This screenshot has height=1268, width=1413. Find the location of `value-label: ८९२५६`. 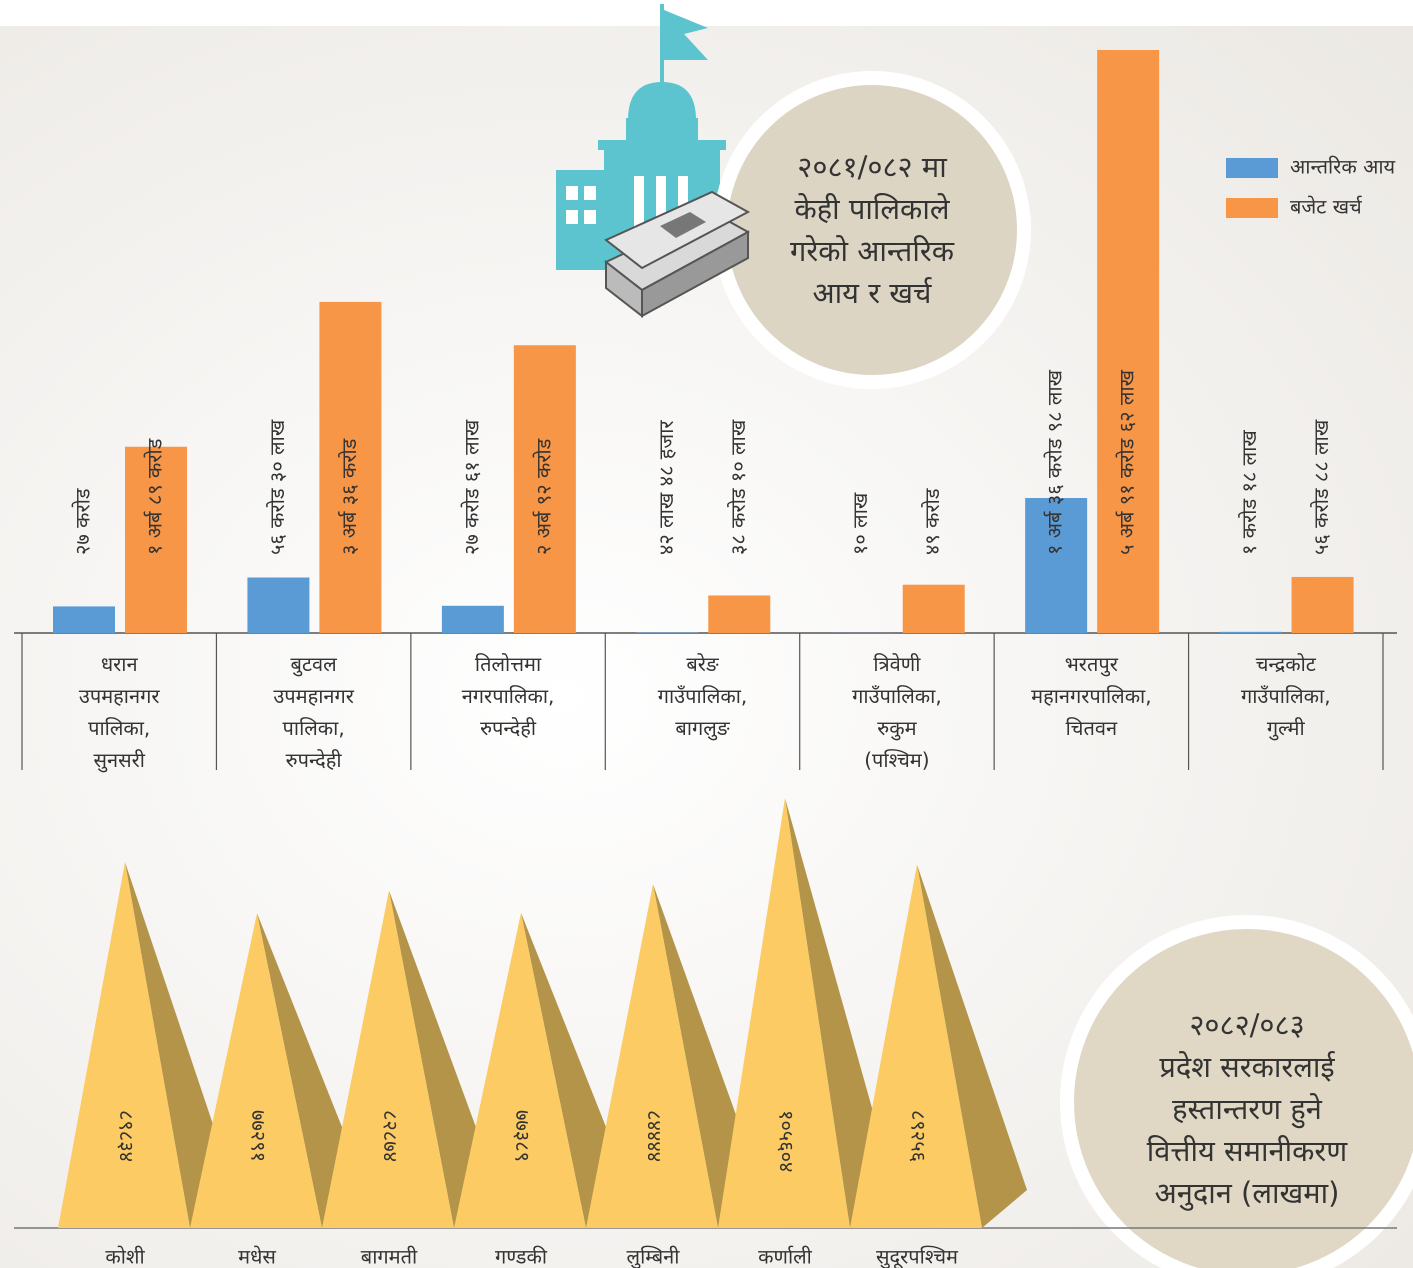

value-label: ८९२५६ is located at coordinates (919, 1136).